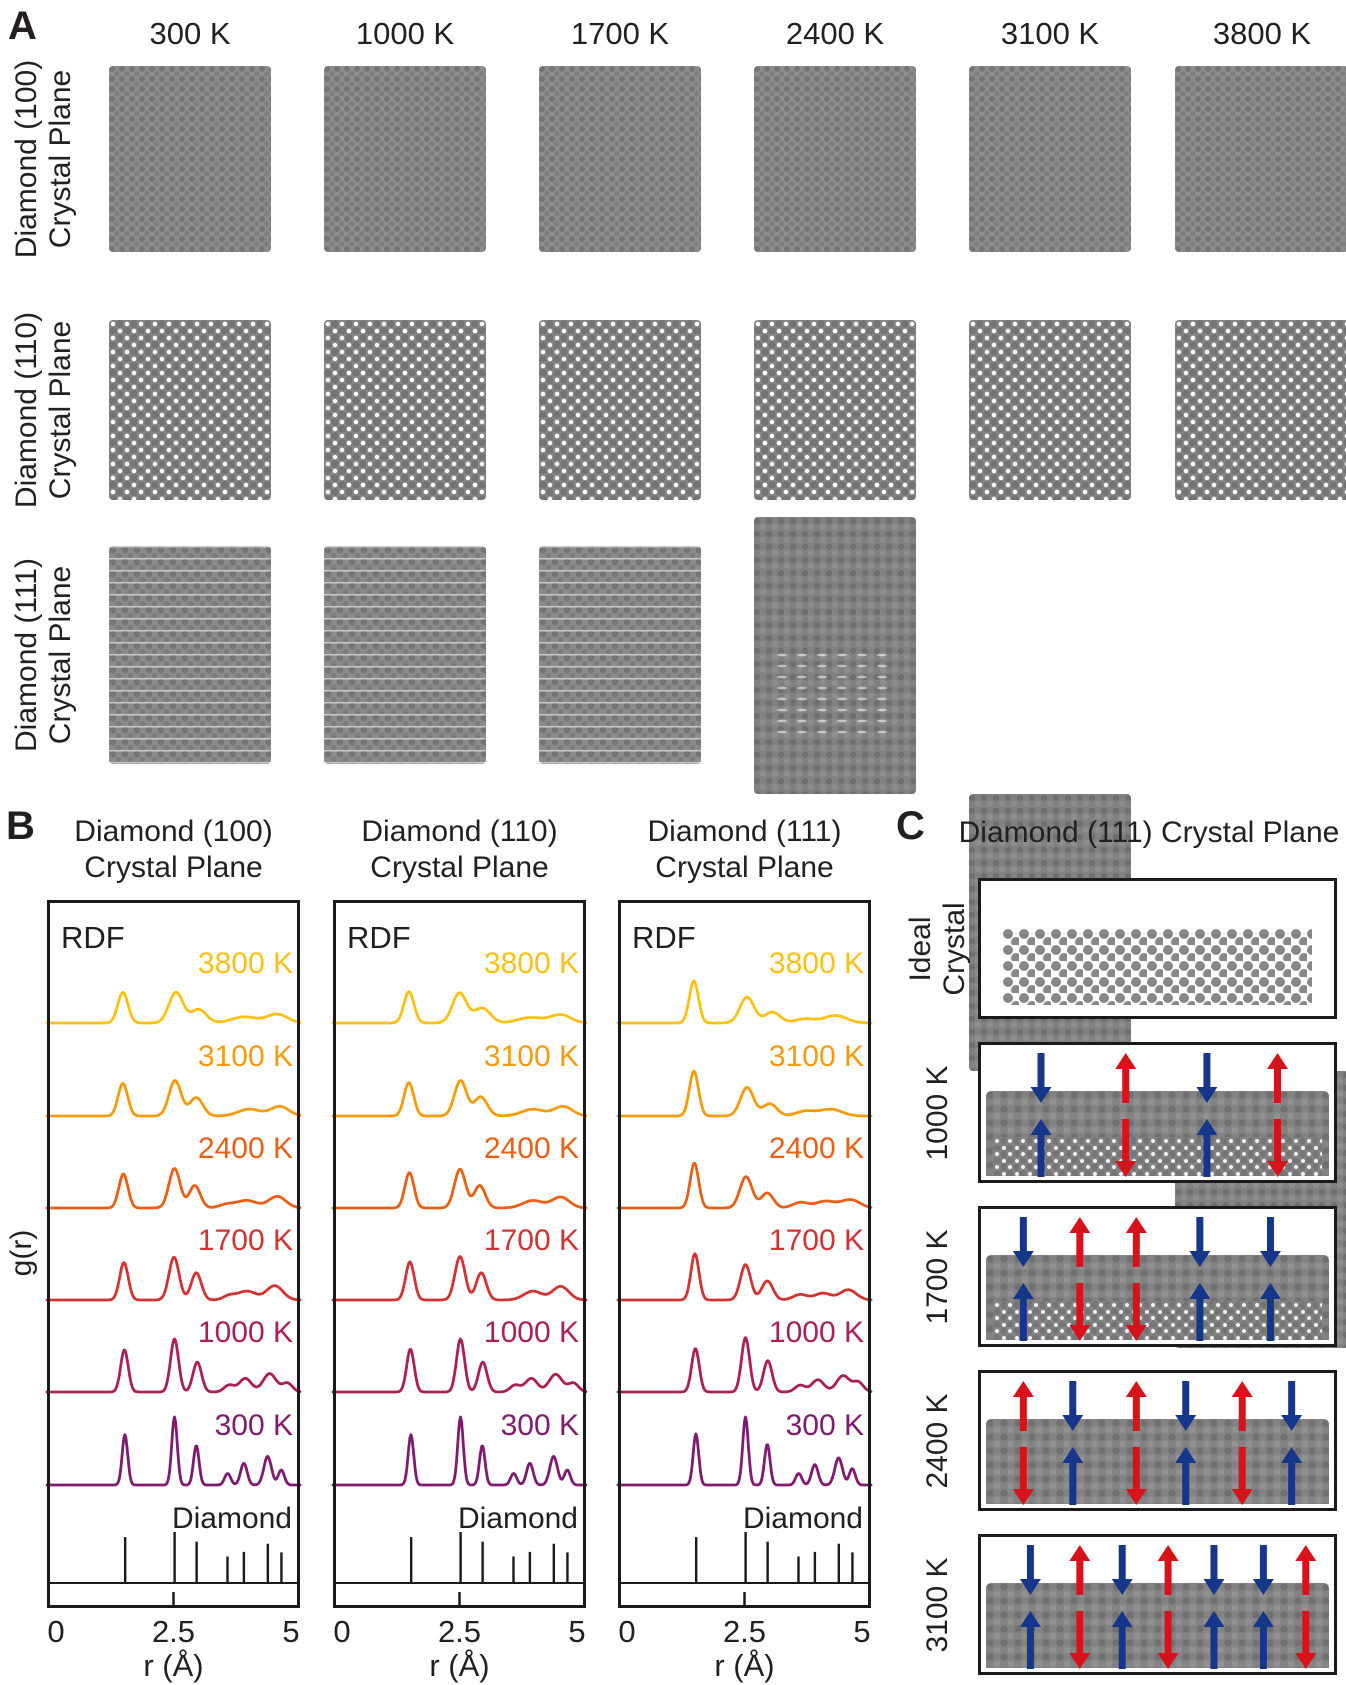 Image resolution: width=1346 pixels, height=1685 pixels. I want to click on panel-c-title: Diamond (111) Crystal Plane, so click(1149, 832).